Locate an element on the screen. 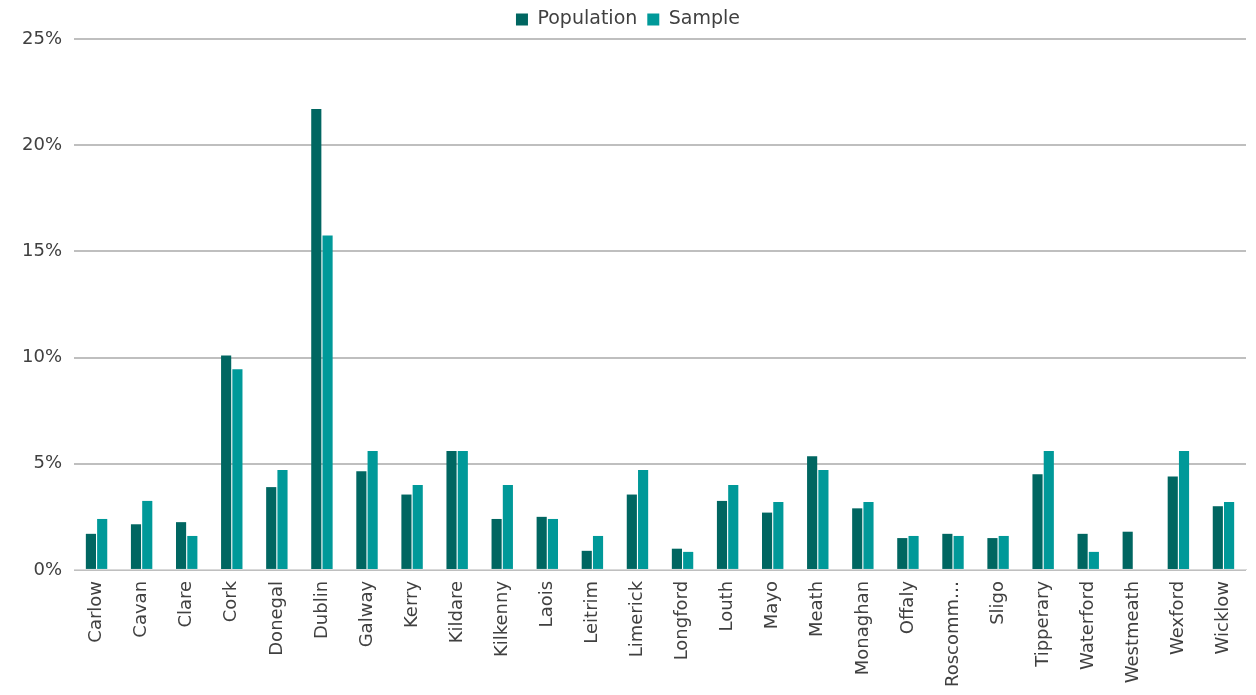  y-tick-label: 20% is located at coordinates (42, 143).